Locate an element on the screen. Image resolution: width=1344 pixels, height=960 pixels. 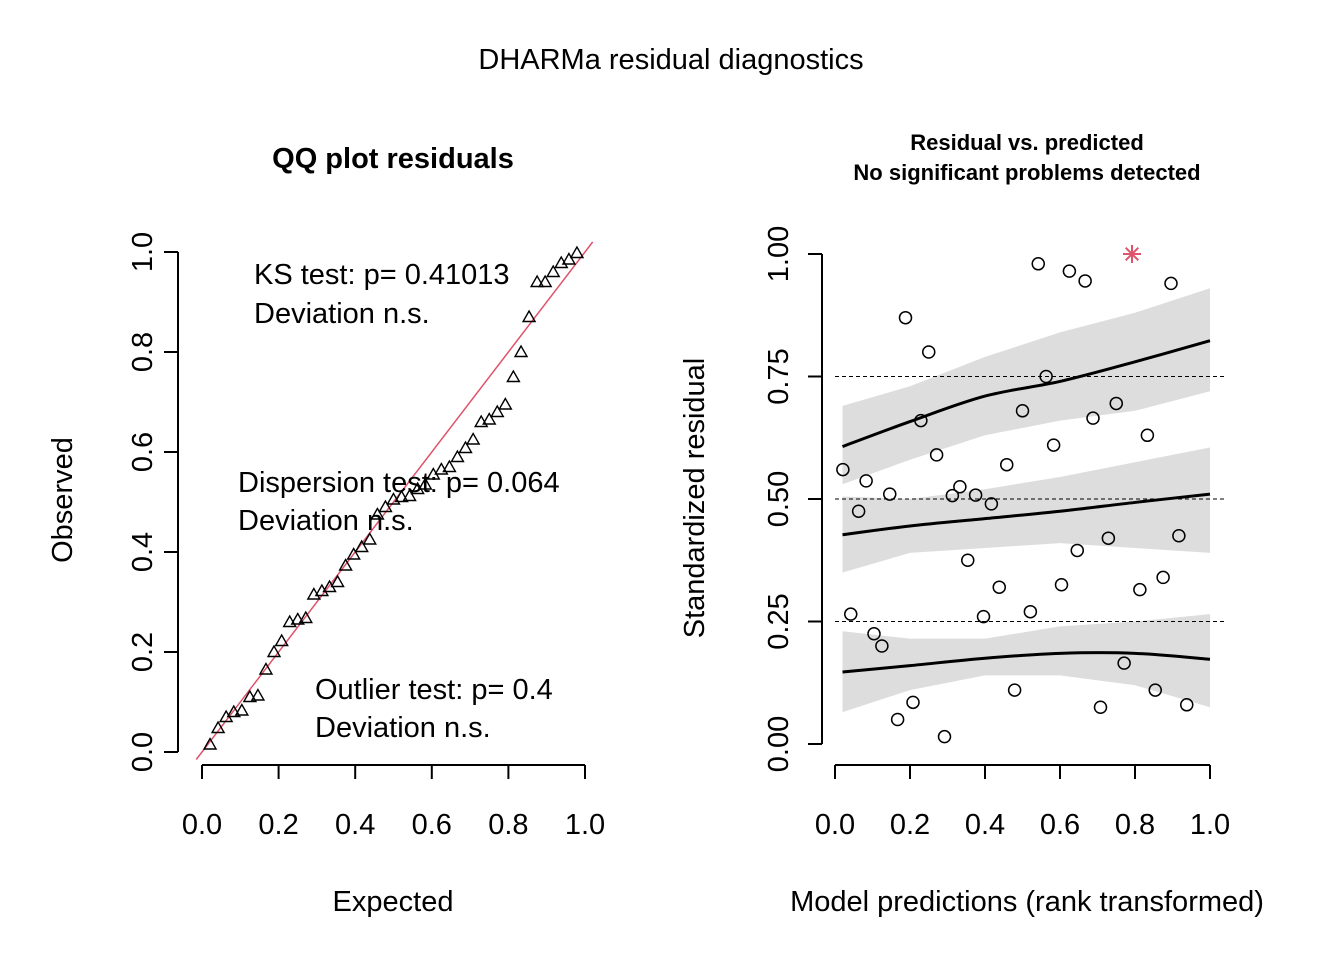
residual-x-tick-label: 1.0 is located at coordinates (1210, 825).